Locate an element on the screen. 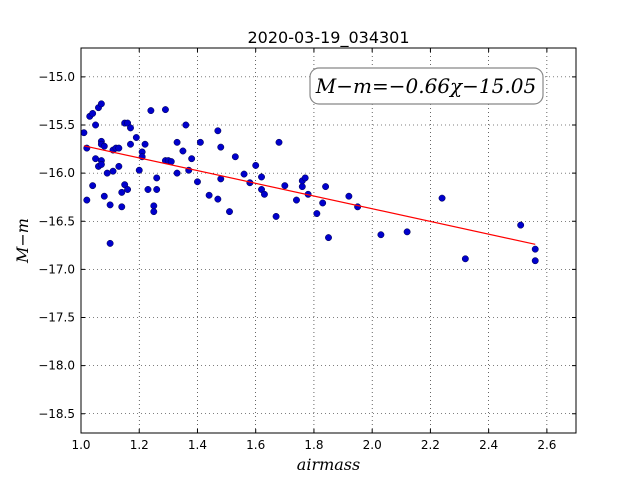  y-tick-label: −15.5 is located at coordinates (56, 125).